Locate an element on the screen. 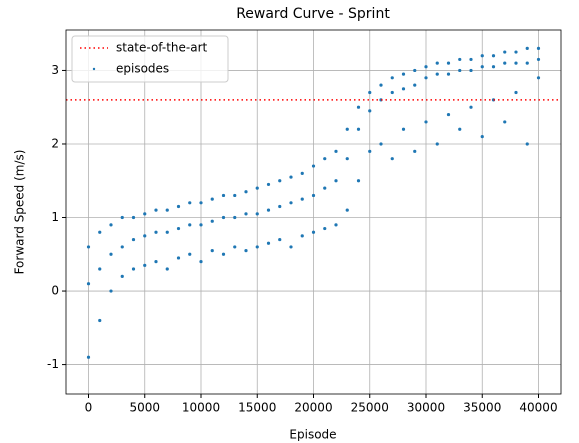 This screenshot has height=443, width=579. x-tick-label: 25000 is located at coordinates (370, 408).